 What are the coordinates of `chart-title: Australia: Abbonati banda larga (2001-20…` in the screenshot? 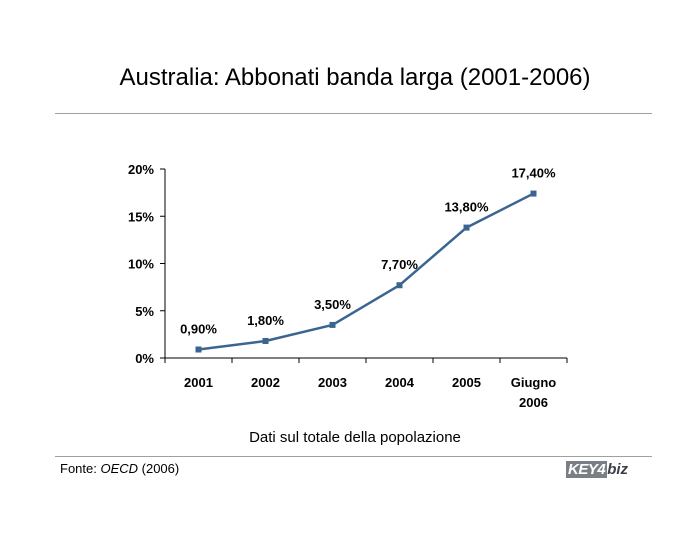 It's located at (355, 77).